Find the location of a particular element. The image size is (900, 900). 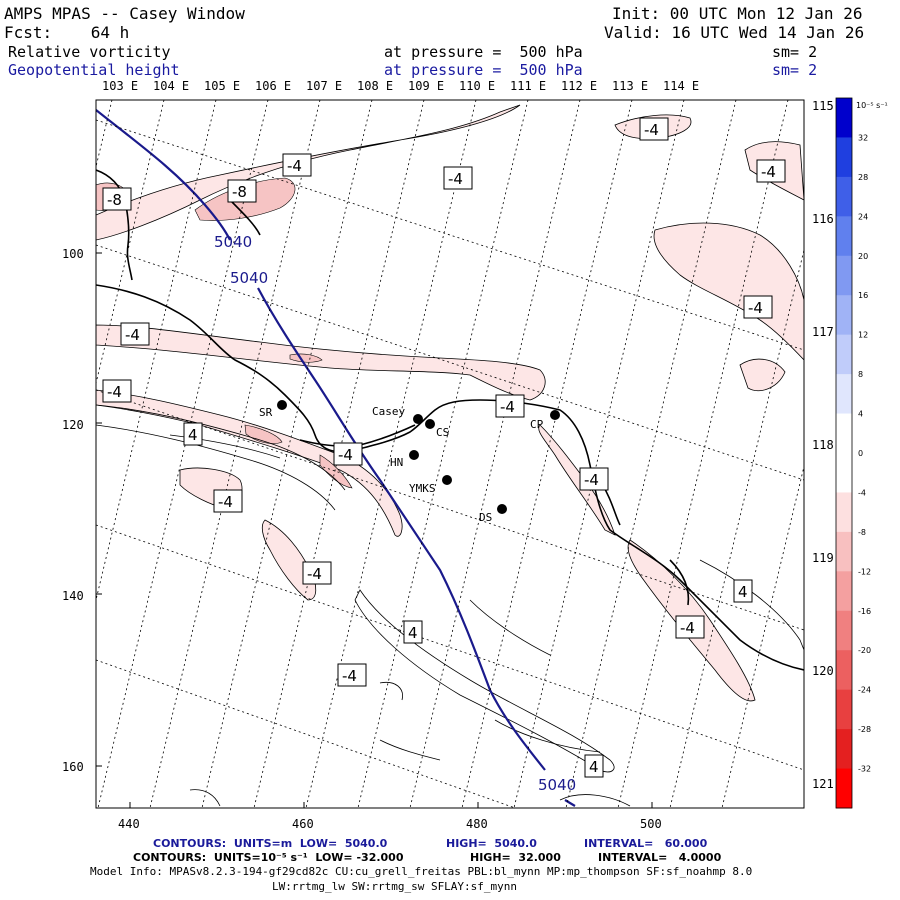

station-casey: Casey is located at coordinates (397, 414).